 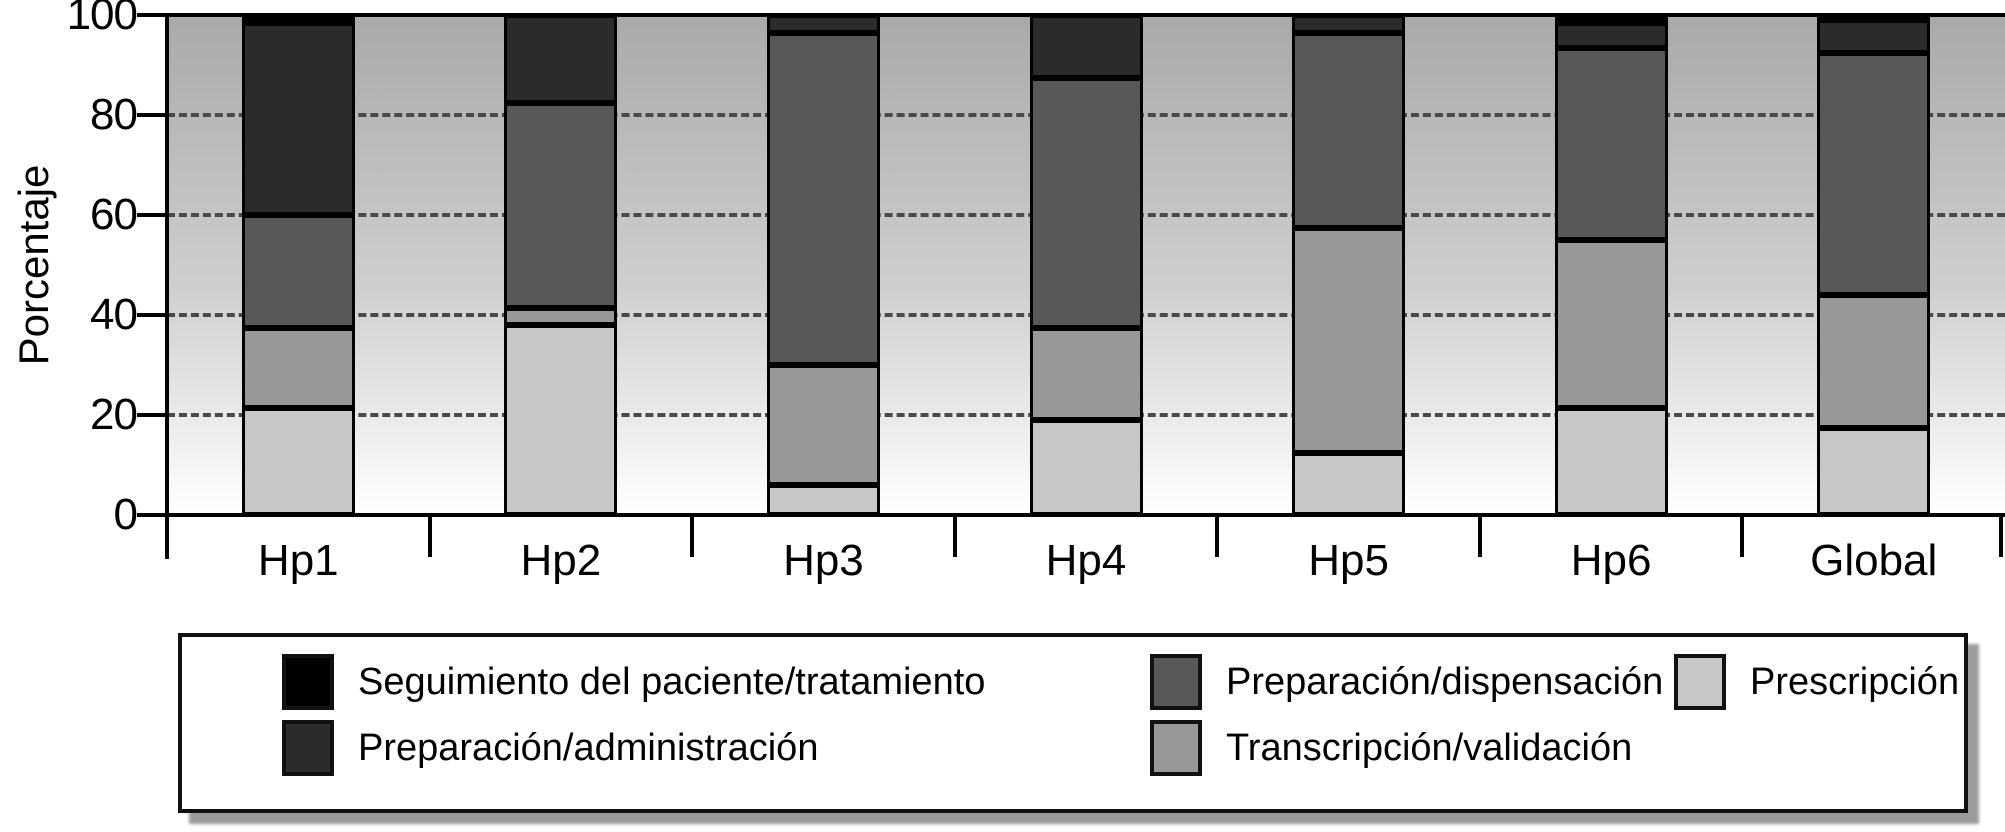 What do you see at coordinates (102, 19) in the screenshot?
I see `y-tick-label-100: 100` at bounding box center [102, 19].